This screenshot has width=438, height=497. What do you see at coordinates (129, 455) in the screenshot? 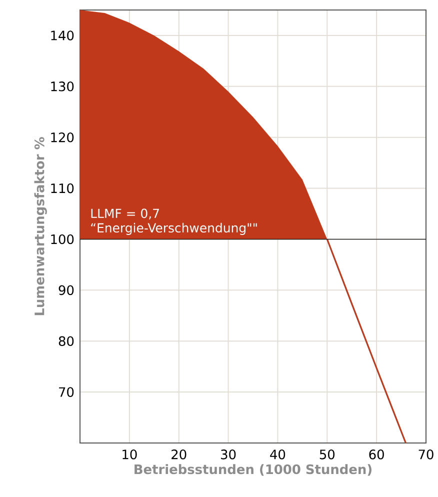
I see `x-tick-label: 10` at bounding box center [129, 455].